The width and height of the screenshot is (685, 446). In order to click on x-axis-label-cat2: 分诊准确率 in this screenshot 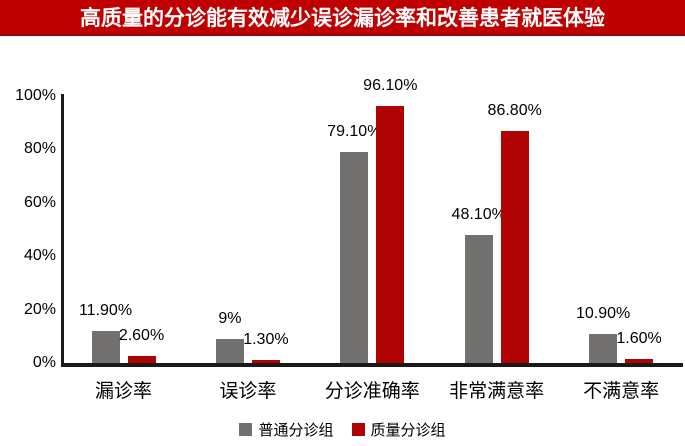, I will do `click(372, 391)`.